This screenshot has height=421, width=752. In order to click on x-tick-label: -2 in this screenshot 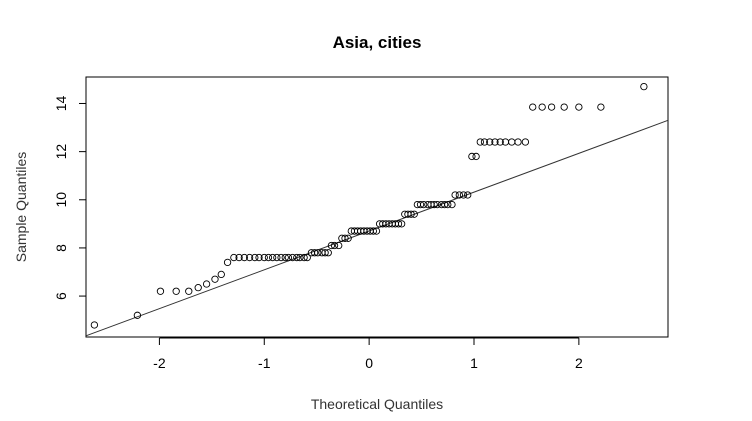, I will do `click(159, 363)`.